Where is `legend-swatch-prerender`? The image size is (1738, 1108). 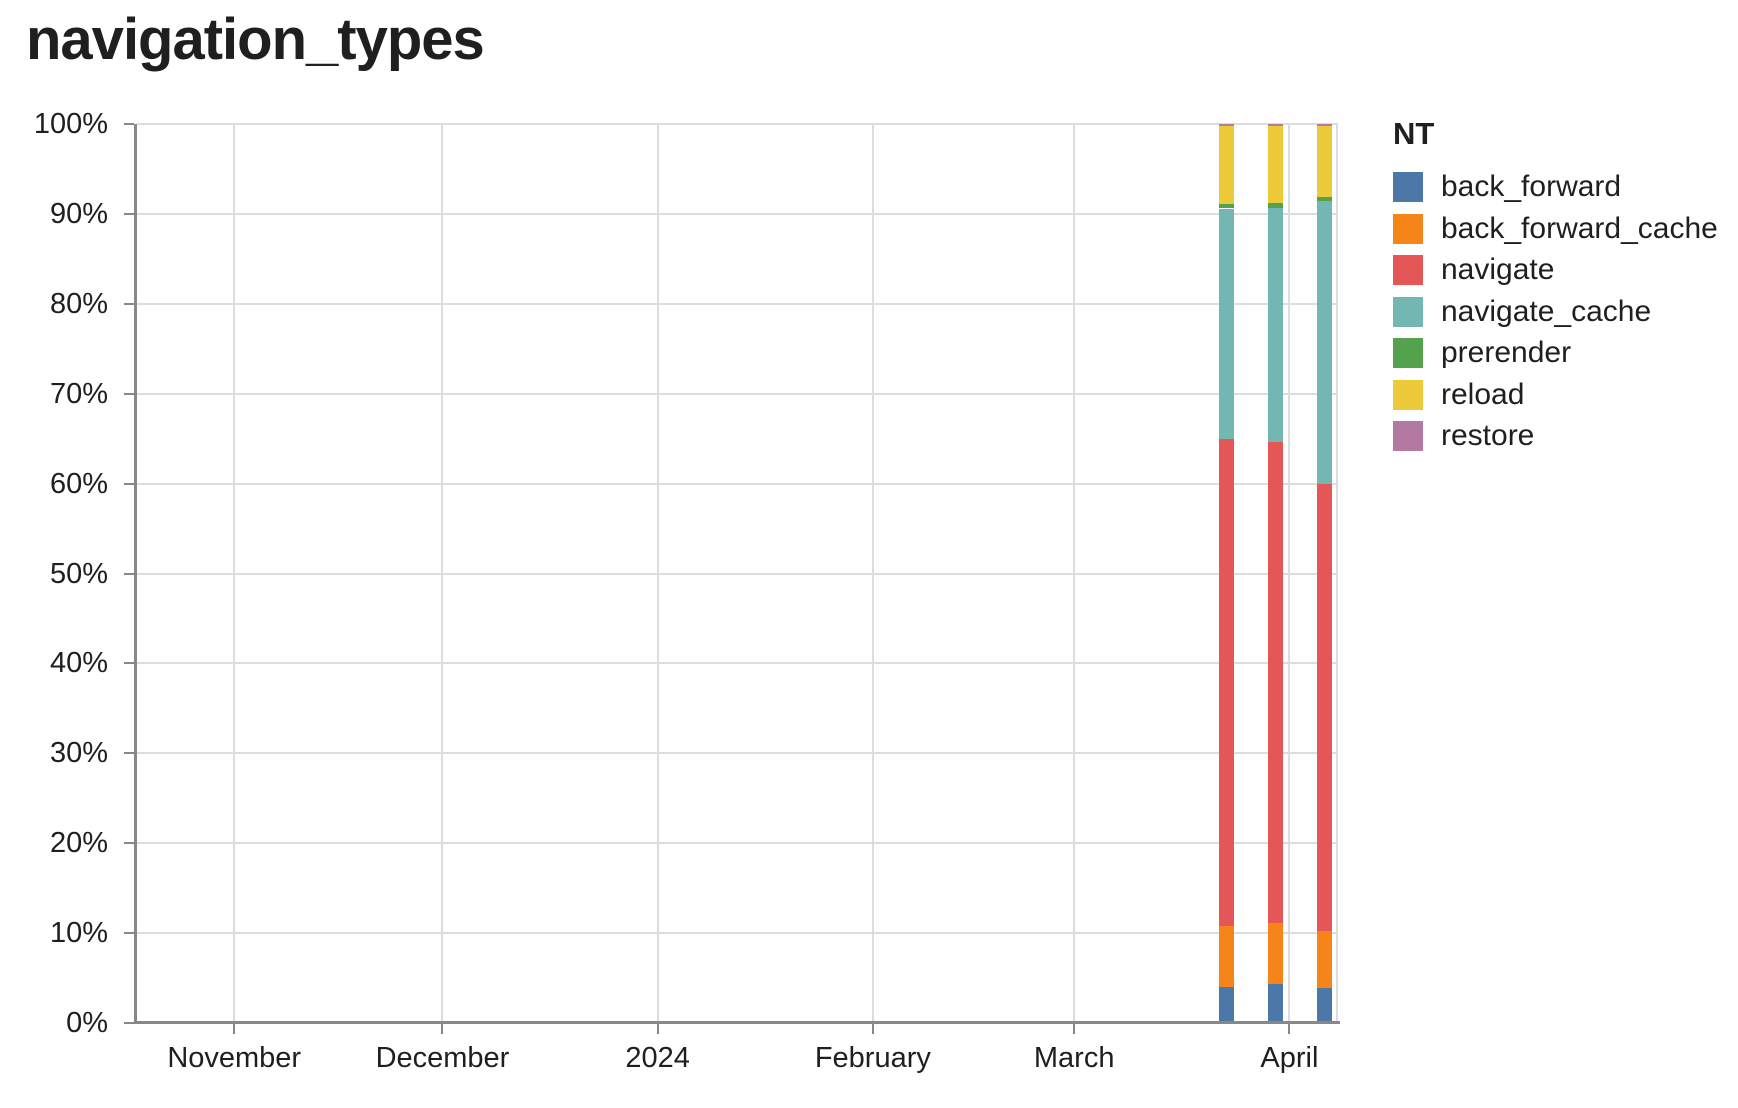
legend-swatch-prerender is located at coordinates (1408, 353).